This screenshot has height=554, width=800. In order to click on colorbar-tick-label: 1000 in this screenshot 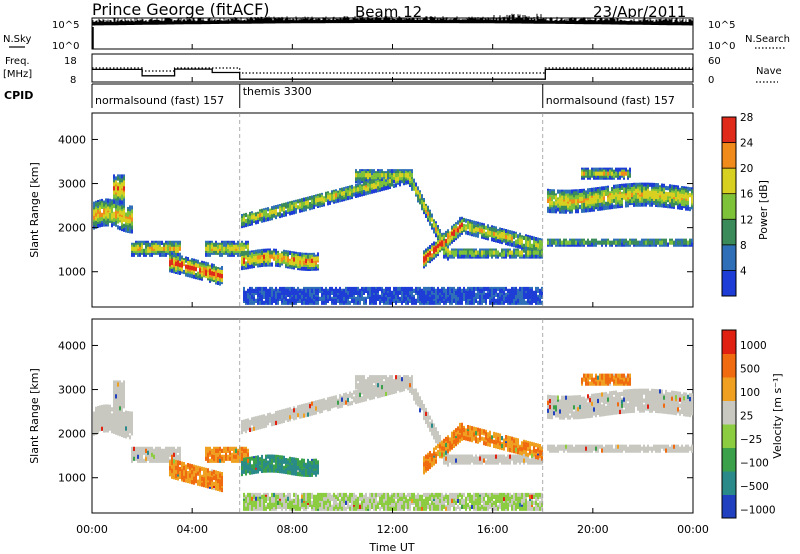, I will do `click(753, 346)`.